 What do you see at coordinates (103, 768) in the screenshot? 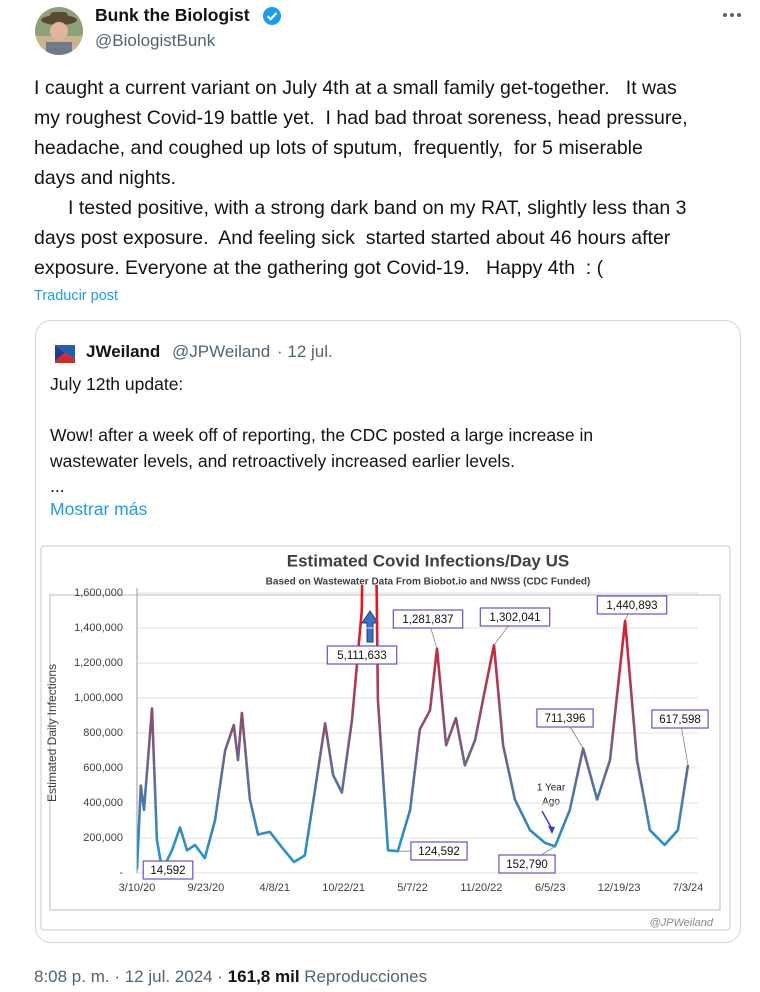
I see `y-tick-label: 600,000` at bounding box center [103, 768].